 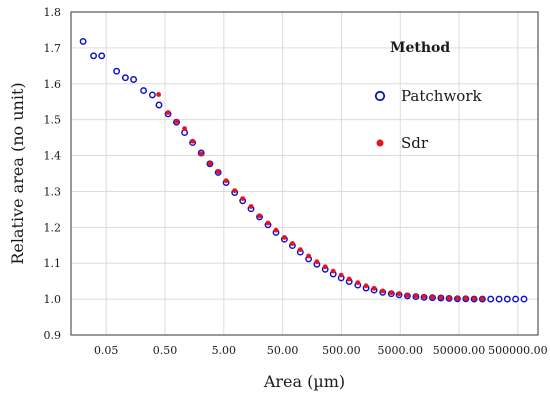 I want to click on legend-item-sdr: Sdr, so click(x=402, y=143).